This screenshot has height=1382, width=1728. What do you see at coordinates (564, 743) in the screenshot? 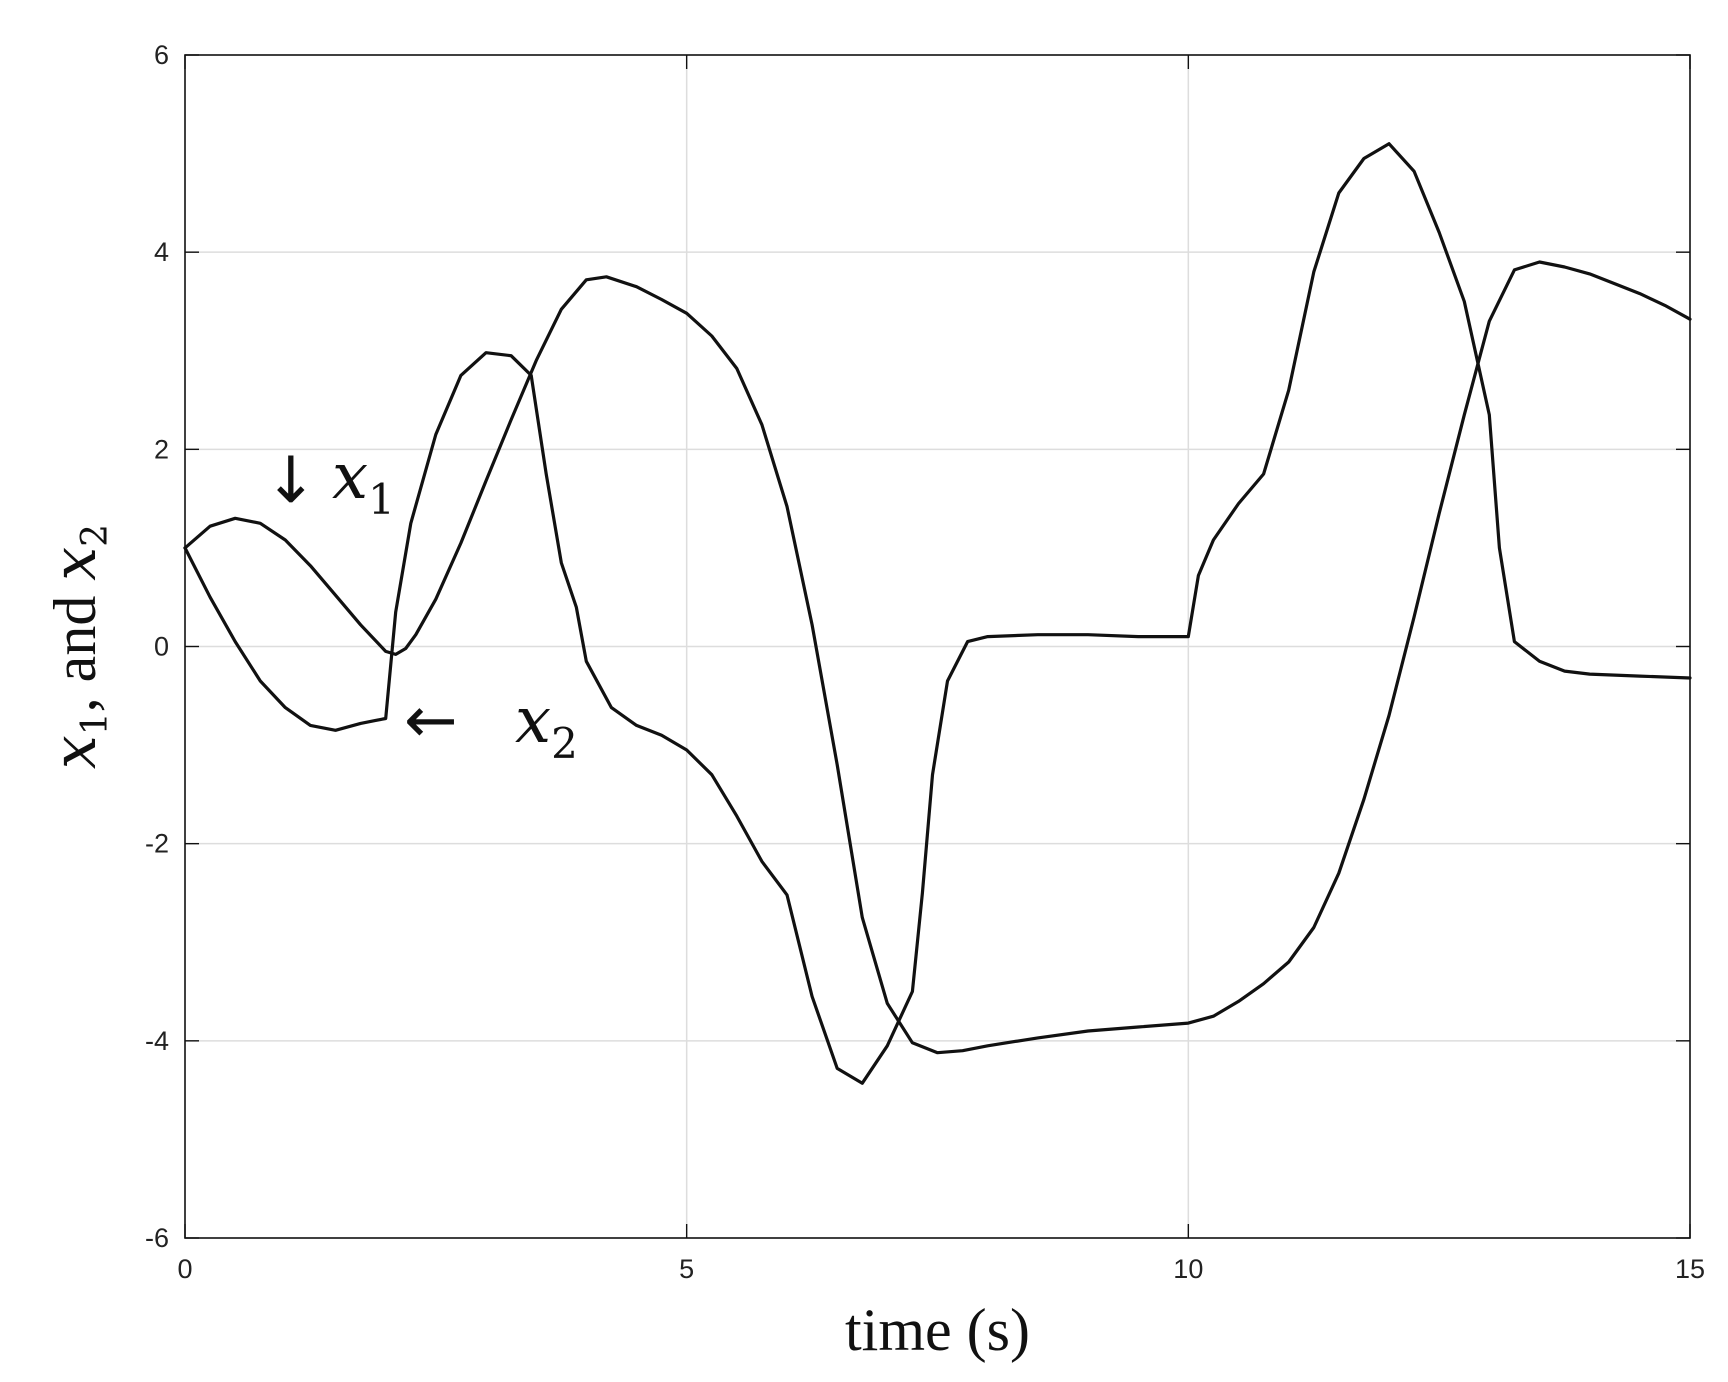
I see `annotation-x2-sub: 2` at bounding box center [564, 743].